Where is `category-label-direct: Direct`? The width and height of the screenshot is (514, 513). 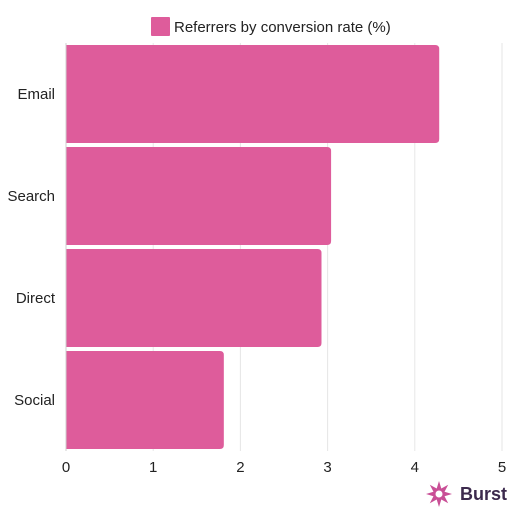 category-label-direct: Direct is located at coordinates (36, 298).